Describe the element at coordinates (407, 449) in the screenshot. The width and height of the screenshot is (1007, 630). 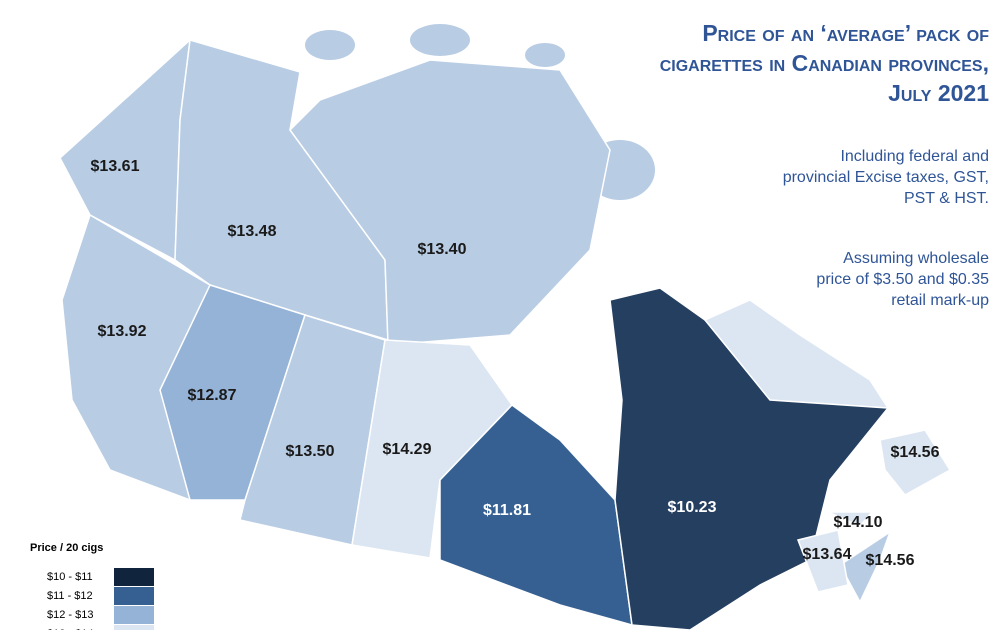
I see `region-label: $14.29` at that location.